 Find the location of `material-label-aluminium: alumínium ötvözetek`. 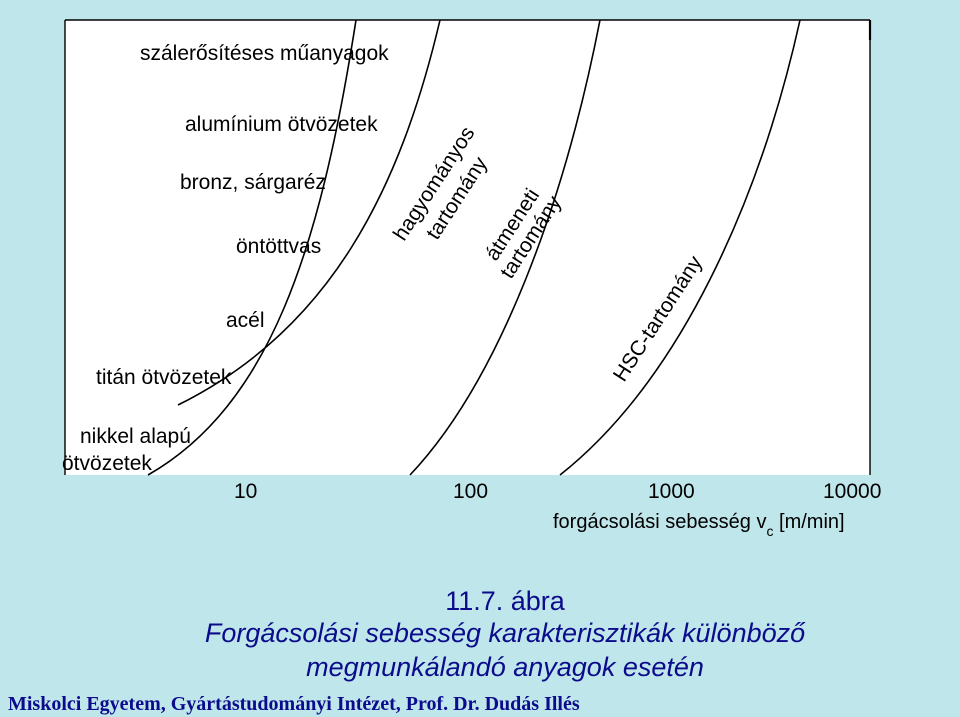

material-label-aluminium: alumínium ötvözetek is located at coordinates (281, 124).